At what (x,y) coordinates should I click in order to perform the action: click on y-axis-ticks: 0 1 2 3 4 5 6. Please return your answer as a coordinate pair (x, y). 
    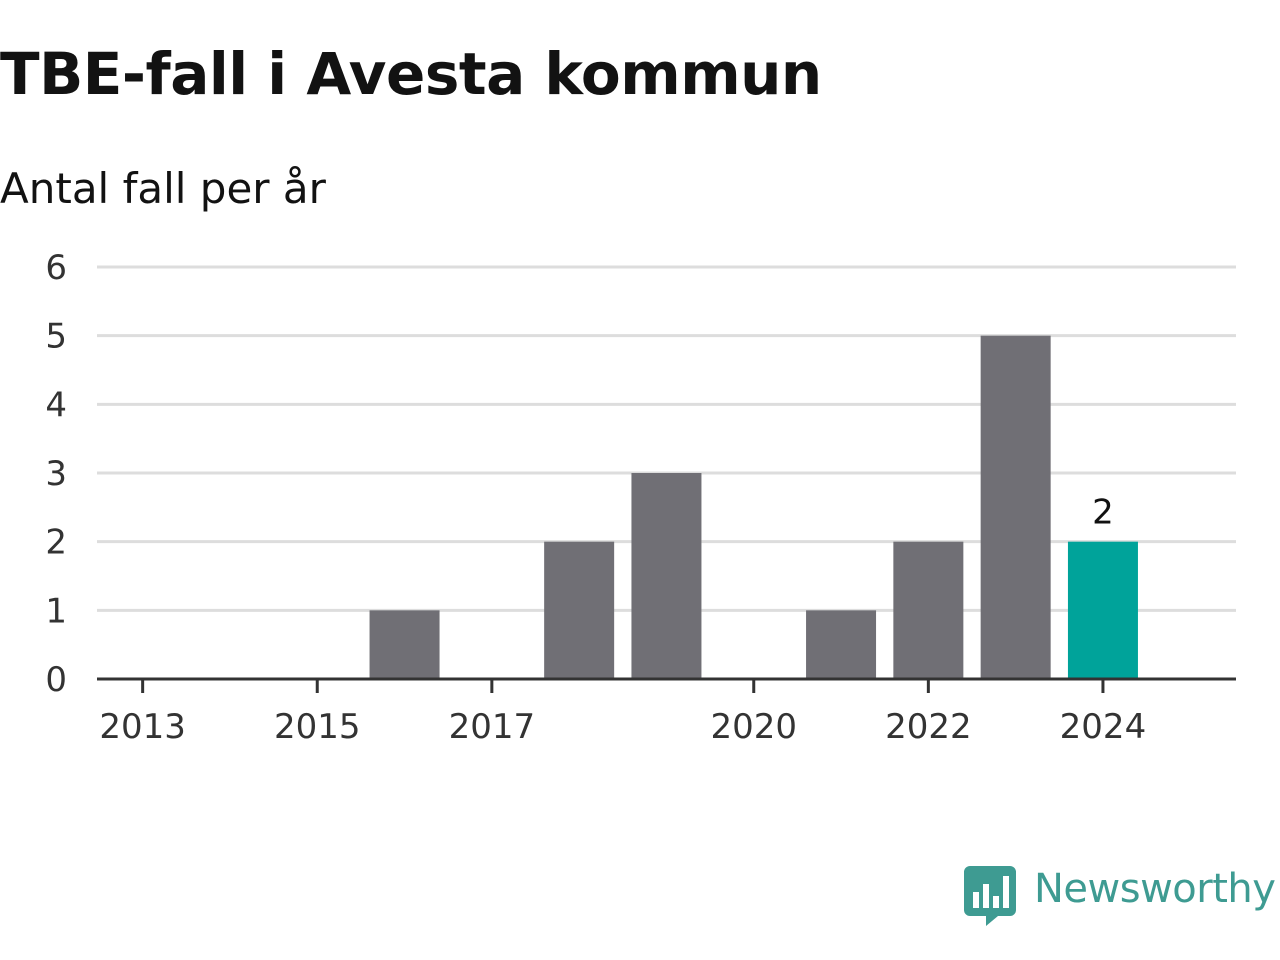
    Looking at the image, I should click on (56, 474).